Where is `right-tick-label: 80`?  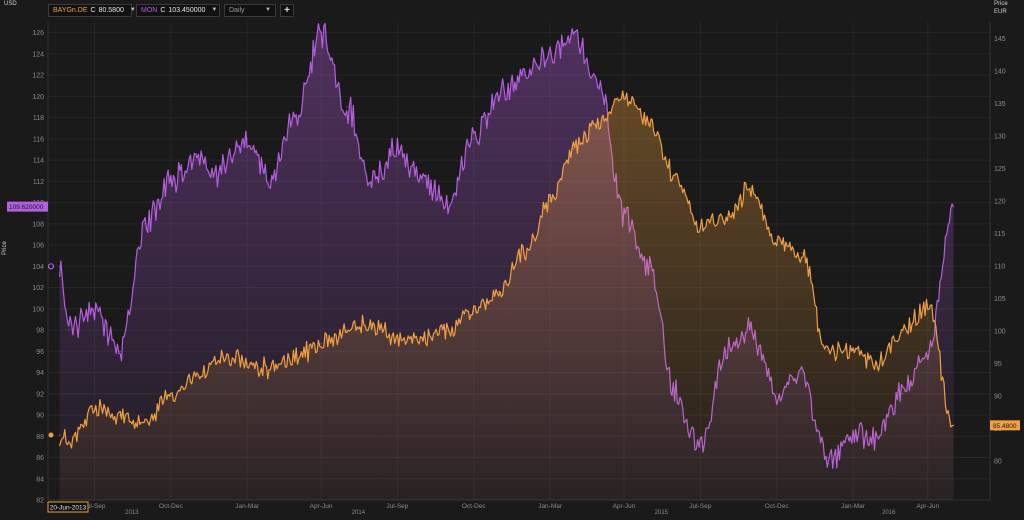 right-tick-label: 80 is located at coordinates (998, 461).